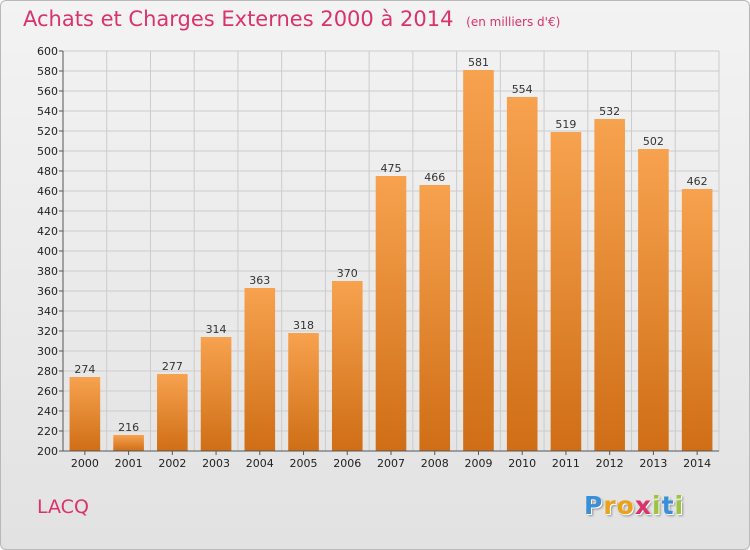  What do you see at coordinates (47, 231) in the screenshot?
I see `y-tick-label: 420` at bounding box center [47, 231].